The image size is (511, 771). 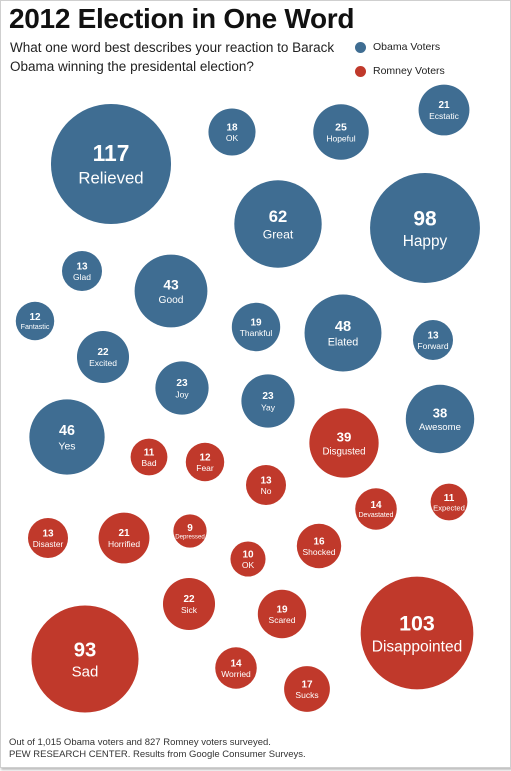 I want to click on bubble-value-romney-worried: 14, so click(x=236, y=663).